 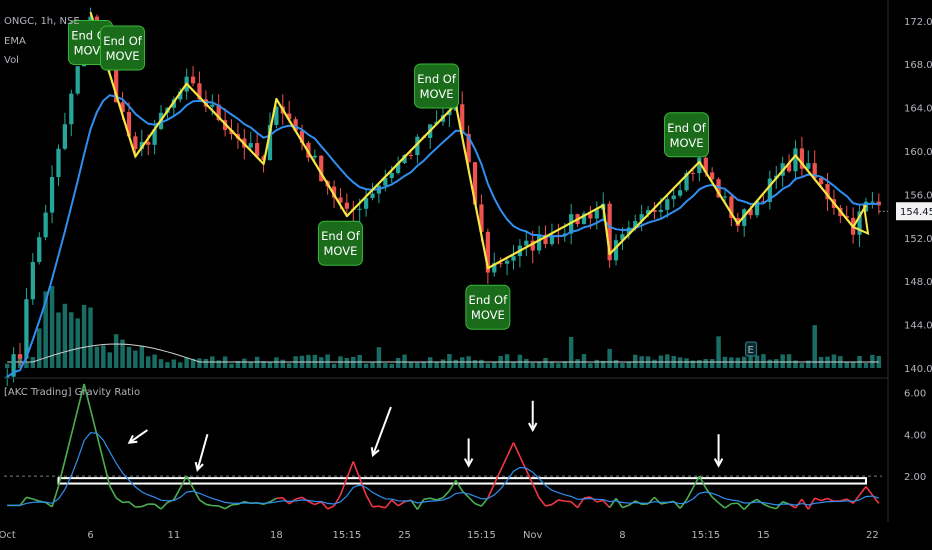 What do you see at coordinates (443, 327) in the screenshot?
I see `volume-bars: E` at bounding box center [443, 327].